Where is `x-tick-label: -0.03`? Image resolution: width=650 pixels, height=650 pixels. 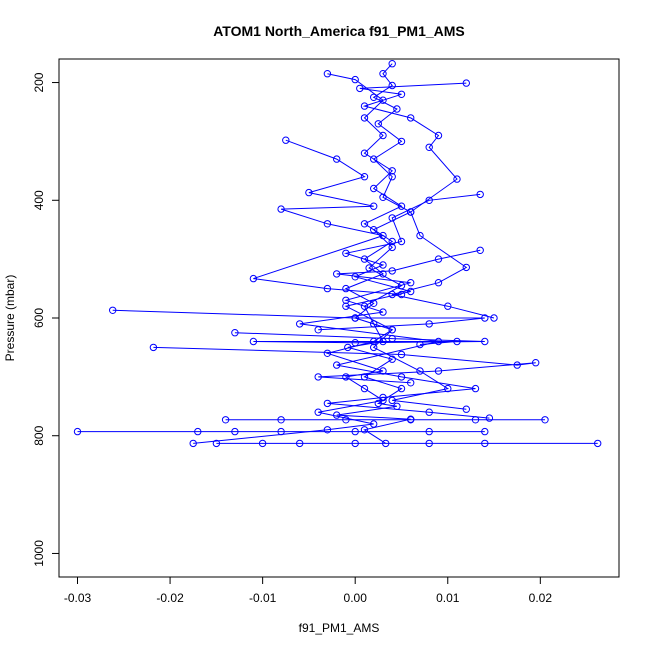 x-tick-label: -0.03 is located at coordinates (78, 598).